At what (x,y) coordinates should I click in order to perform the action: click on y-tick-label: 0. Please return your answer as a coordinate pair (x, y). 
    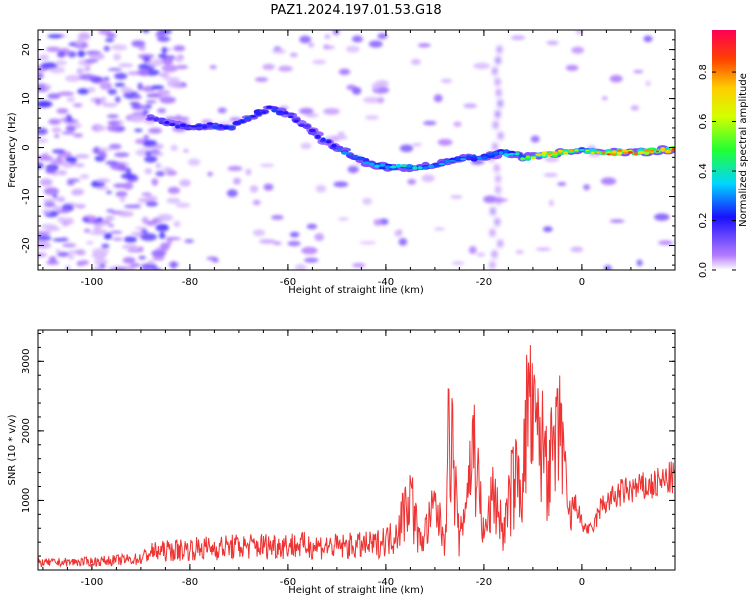
    Looking at the image, I should click on (26, 147).